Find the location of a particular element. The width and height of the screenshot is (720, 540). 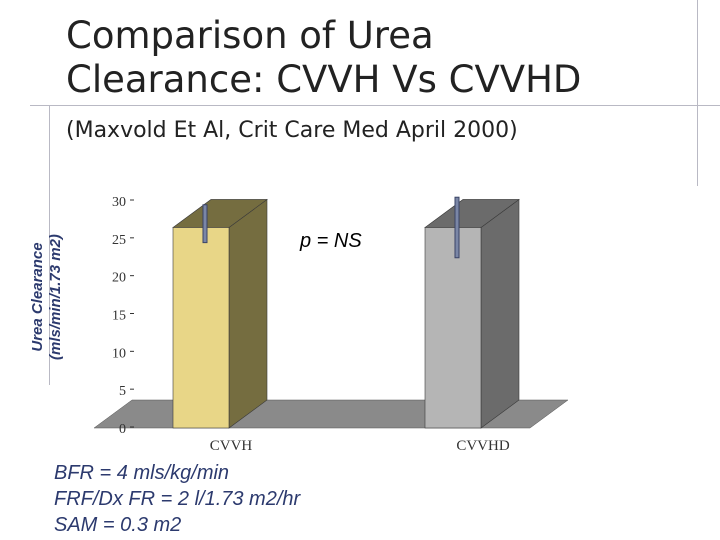

y-tick-label: 30 is located at coordinates (119, 202).